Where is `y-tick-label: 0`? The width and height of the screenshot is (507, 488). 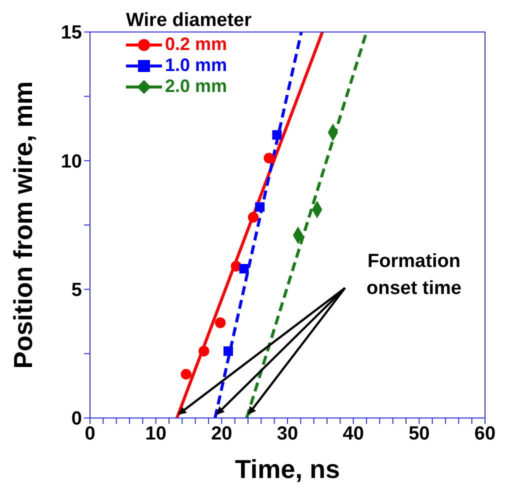 y-tick-label: 0 is located at coordinates (76, 419).